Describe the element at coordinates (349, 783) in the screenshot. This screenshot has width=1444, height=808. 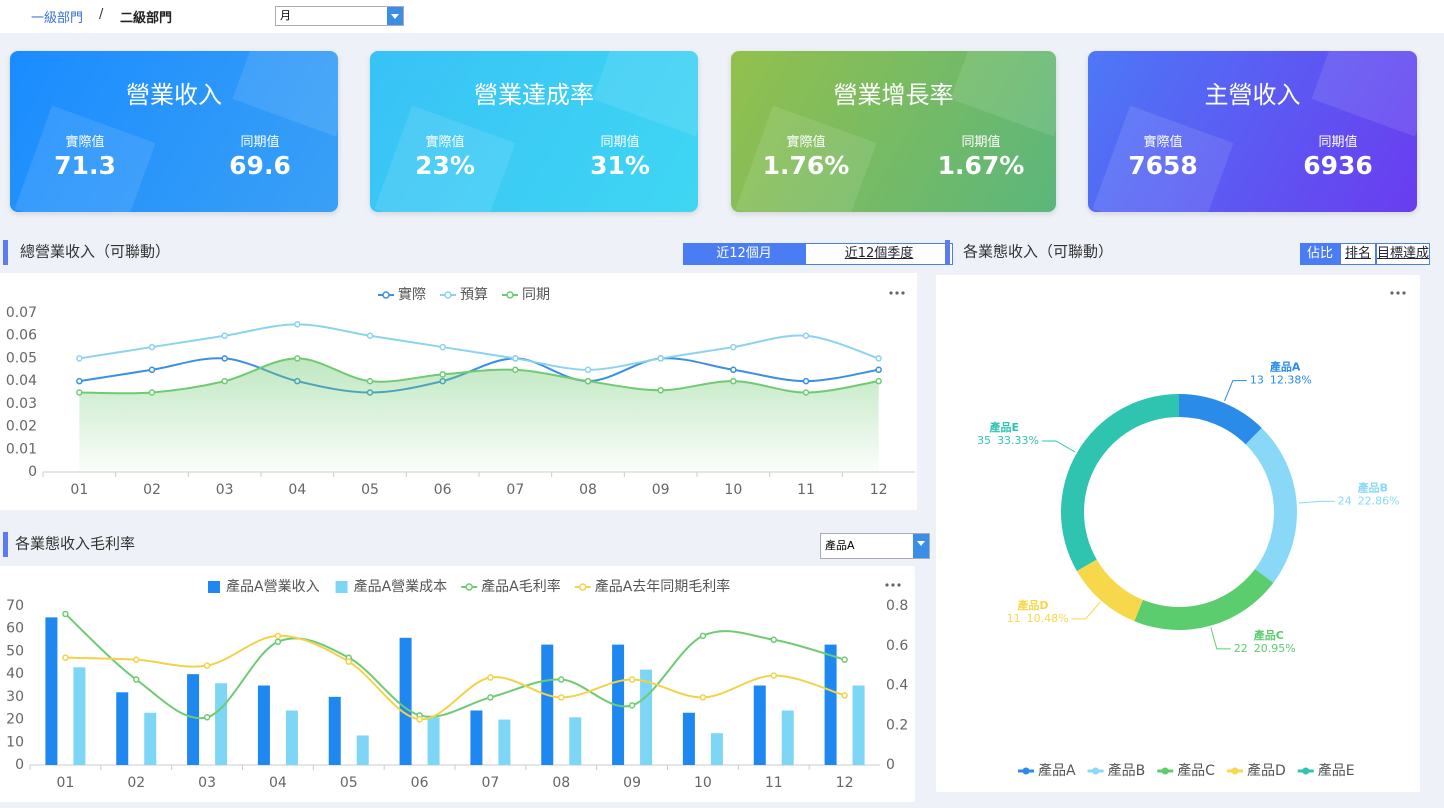
I see `x-tick-label: 05` at that location.